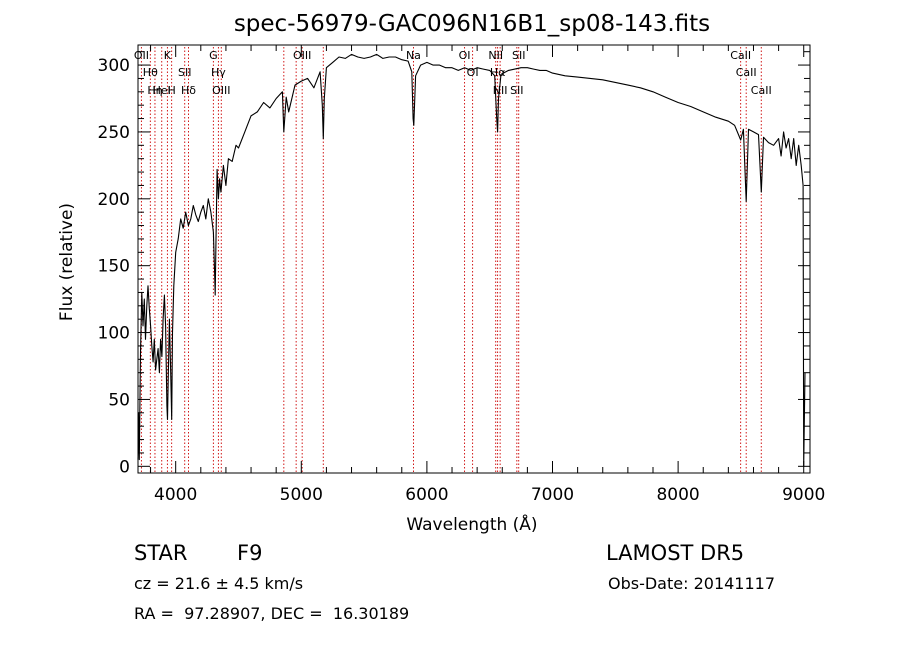 Image resolution: width=900 pixels, height=649 pixels. I want to click on line-marker-label: Hη, so click(154, 90).